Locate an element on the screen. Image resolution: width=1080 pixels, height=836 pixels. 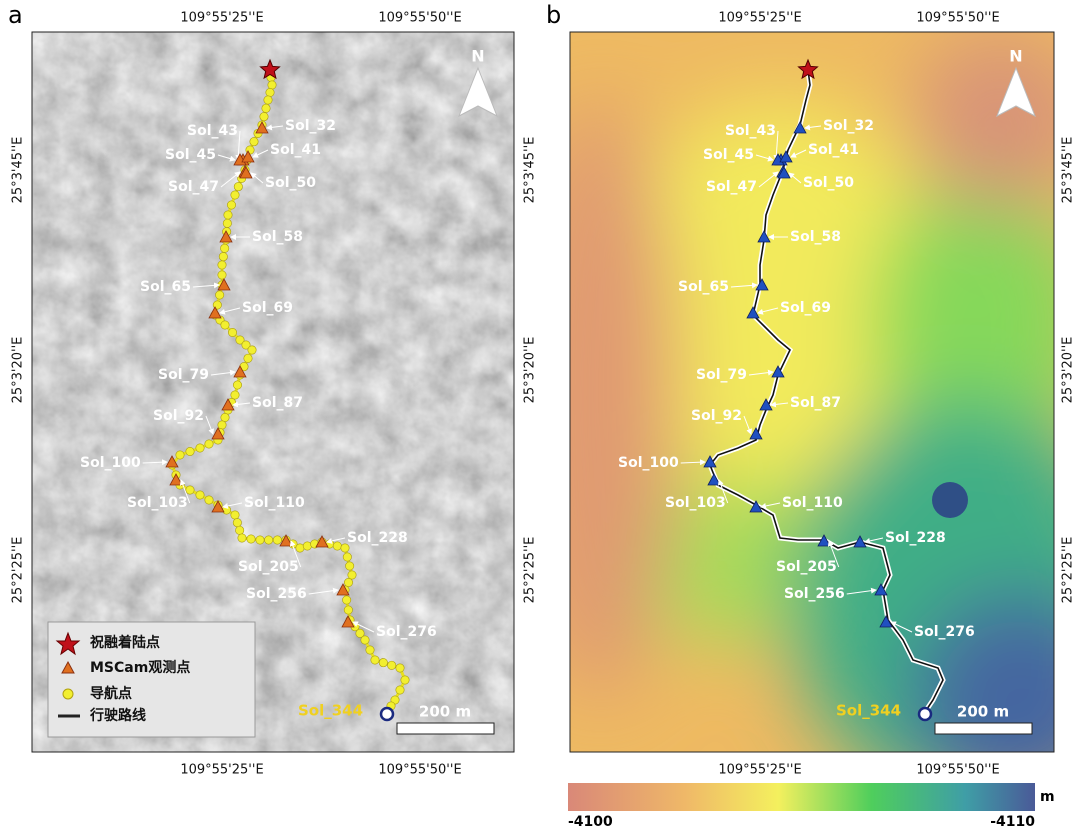
sol-label: Sol_65 is located at coordinates (703, 287).